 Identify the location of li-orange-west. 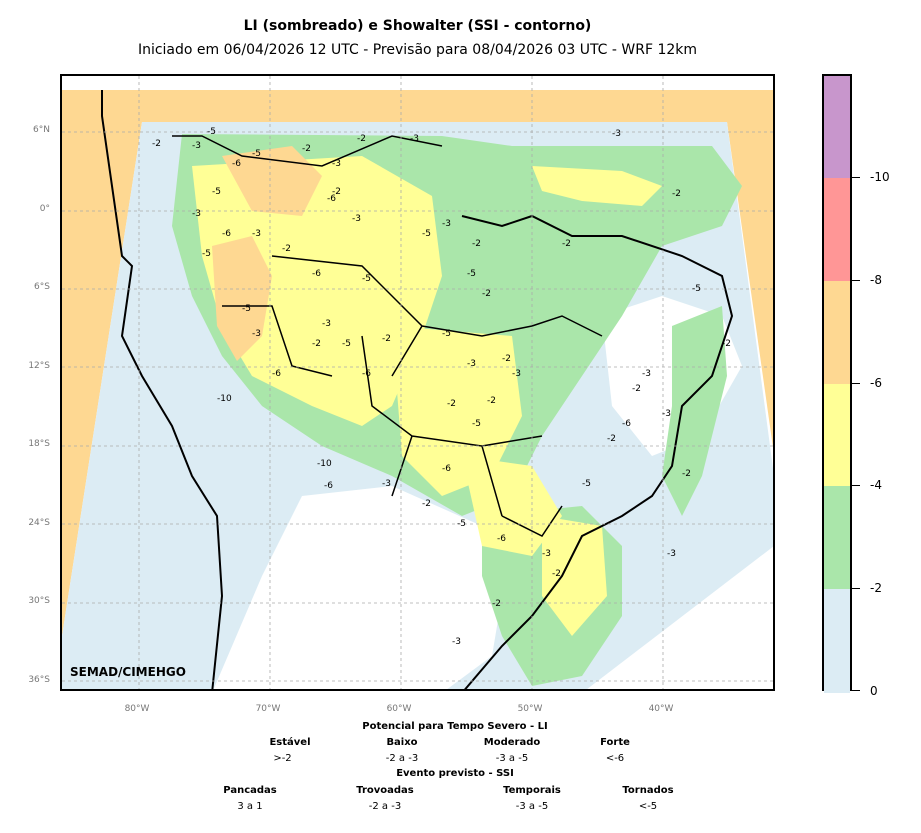
(242, 298).